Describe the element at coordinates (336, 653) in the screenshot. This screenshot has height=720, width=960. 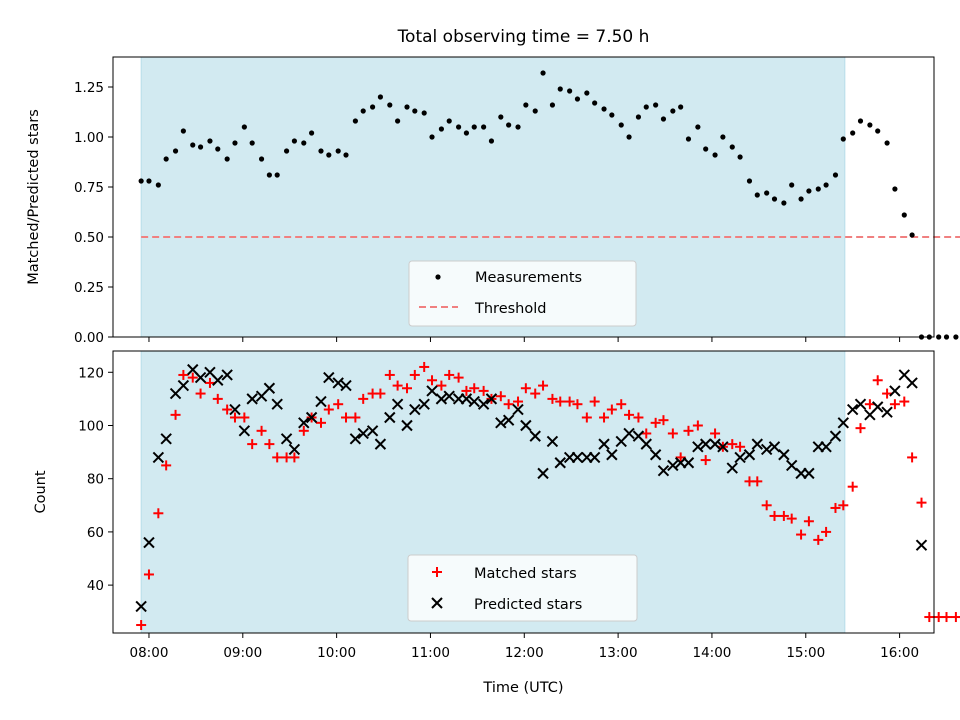
I see `count-x-tick-label: 10:00` at that location.